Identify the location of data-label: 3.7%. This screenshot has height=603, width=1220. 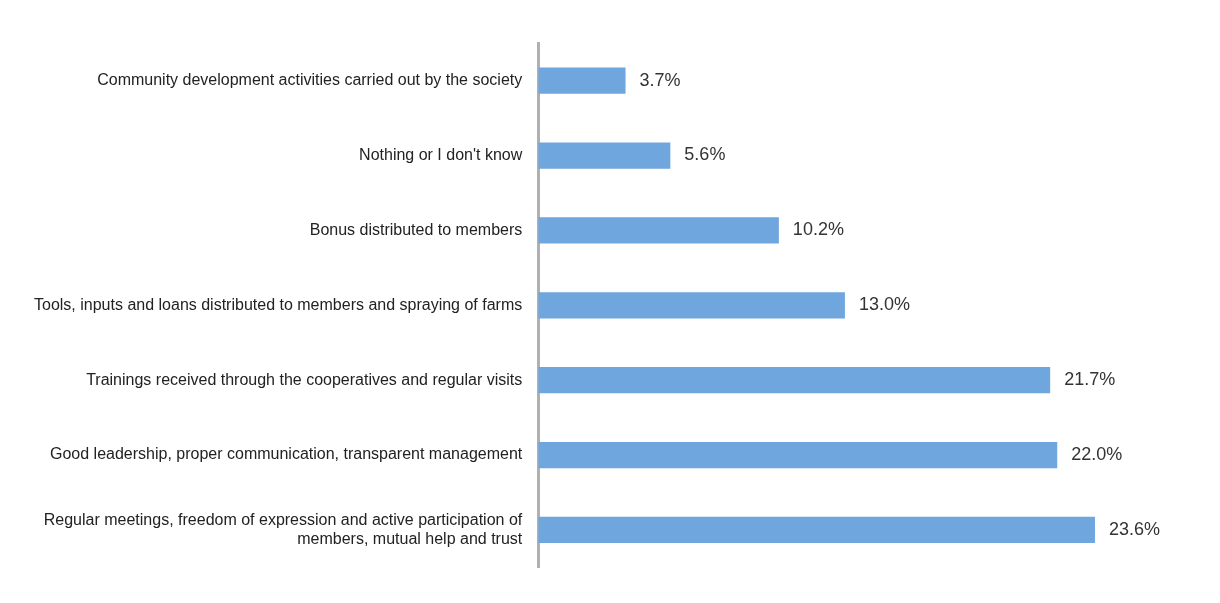
(660, 79).